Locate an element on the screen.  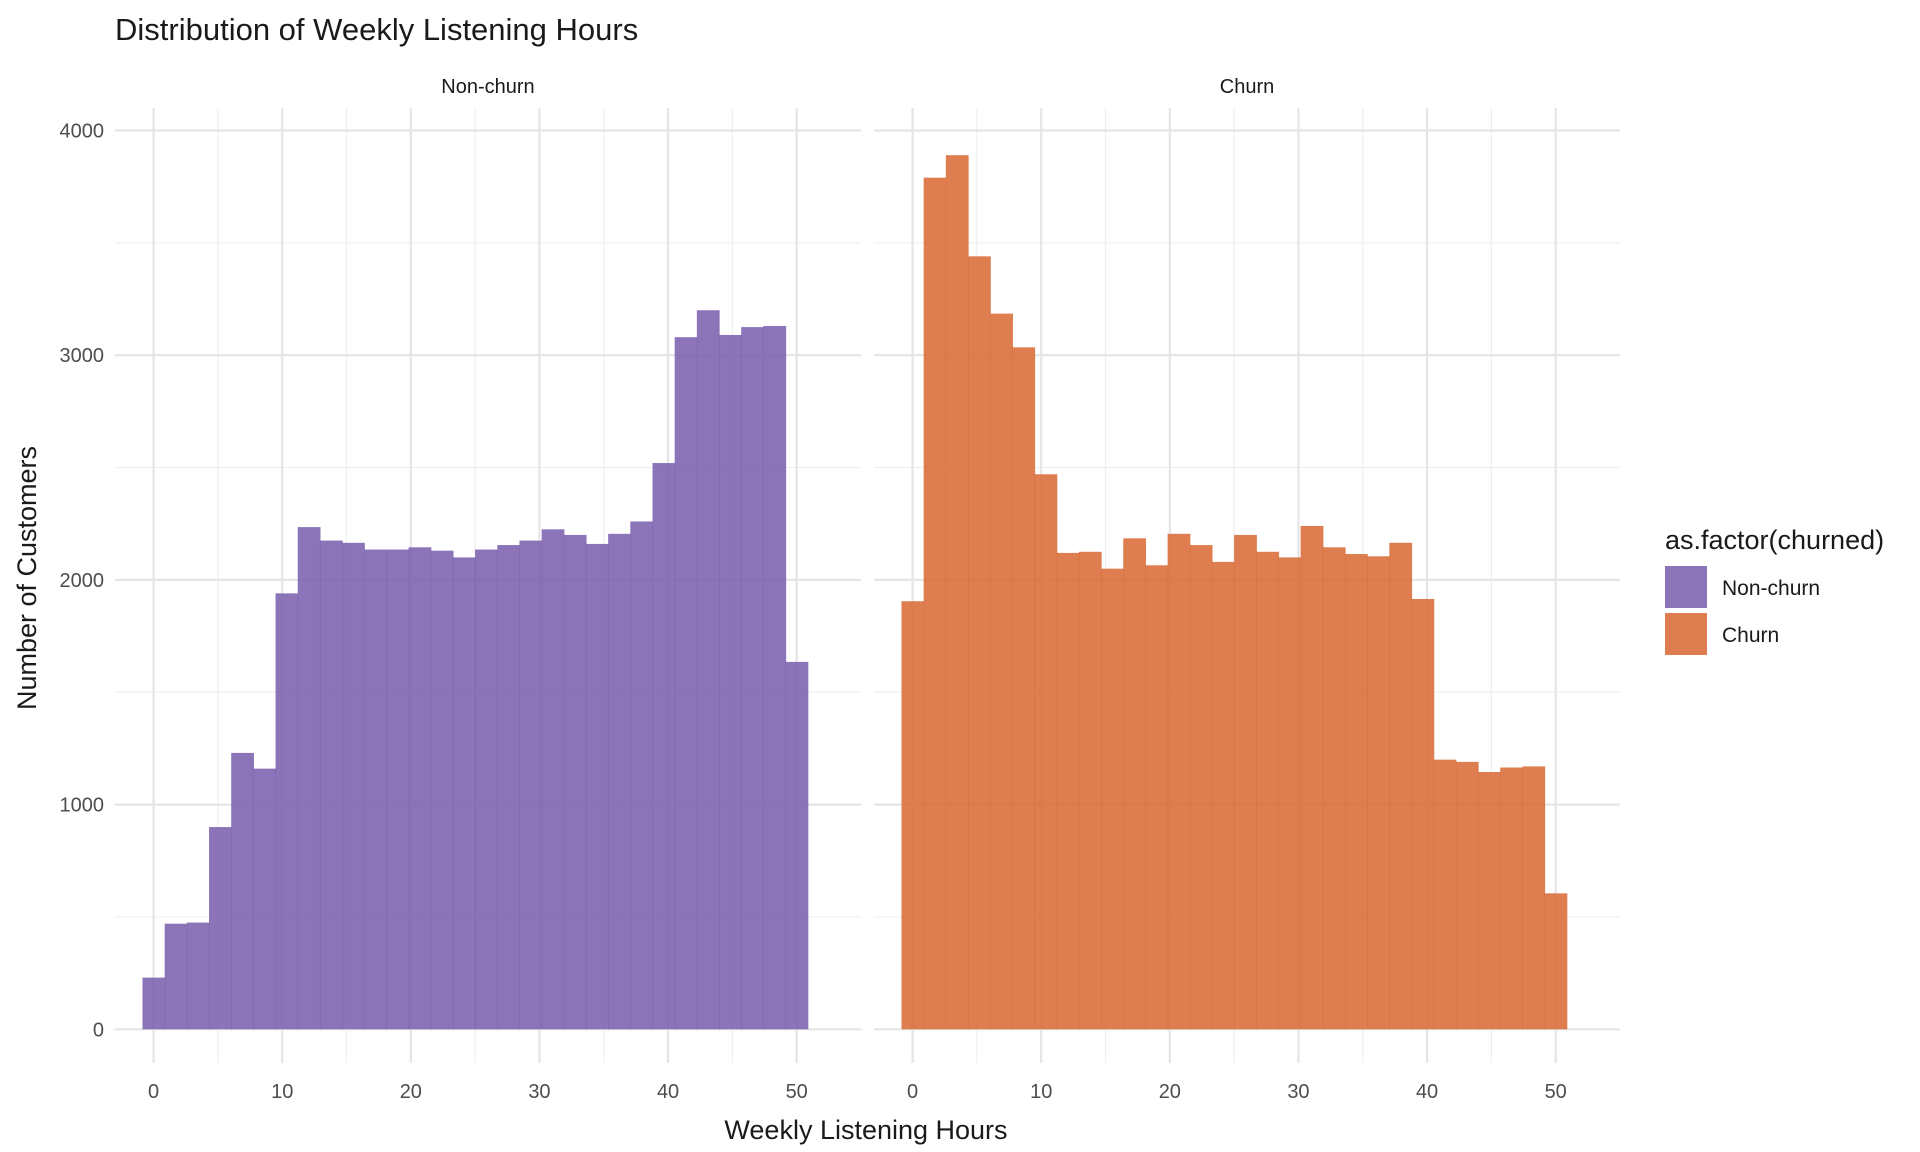
legend-title: as.factor(churned) is located at coordinates (1774, 540).